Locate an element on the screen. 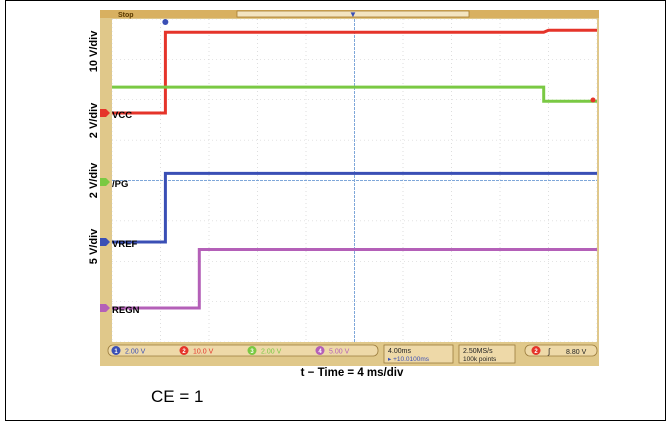 The width and height of the screenshot is (672, 423). run-state-label: Stop is located at coordinates (126, 15).